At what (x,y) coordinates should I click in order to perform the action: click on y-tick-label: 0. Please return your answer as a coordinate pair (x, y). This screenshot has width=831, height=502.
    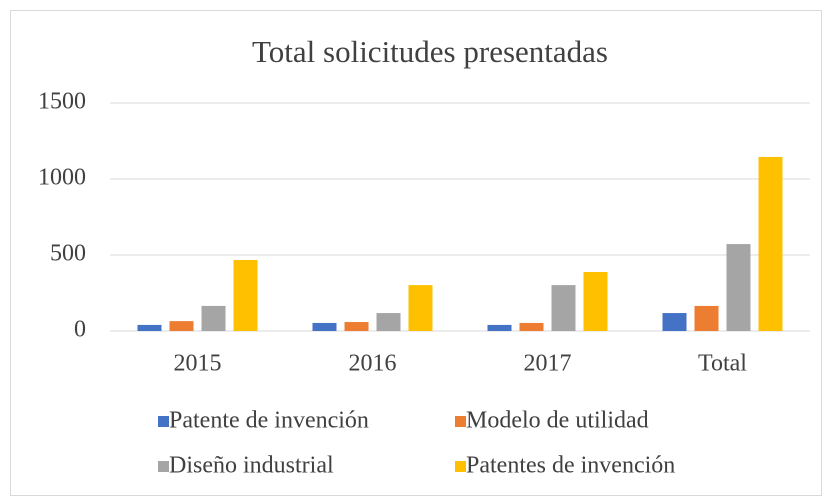
    Looking at the image, I should click on (80, 330).